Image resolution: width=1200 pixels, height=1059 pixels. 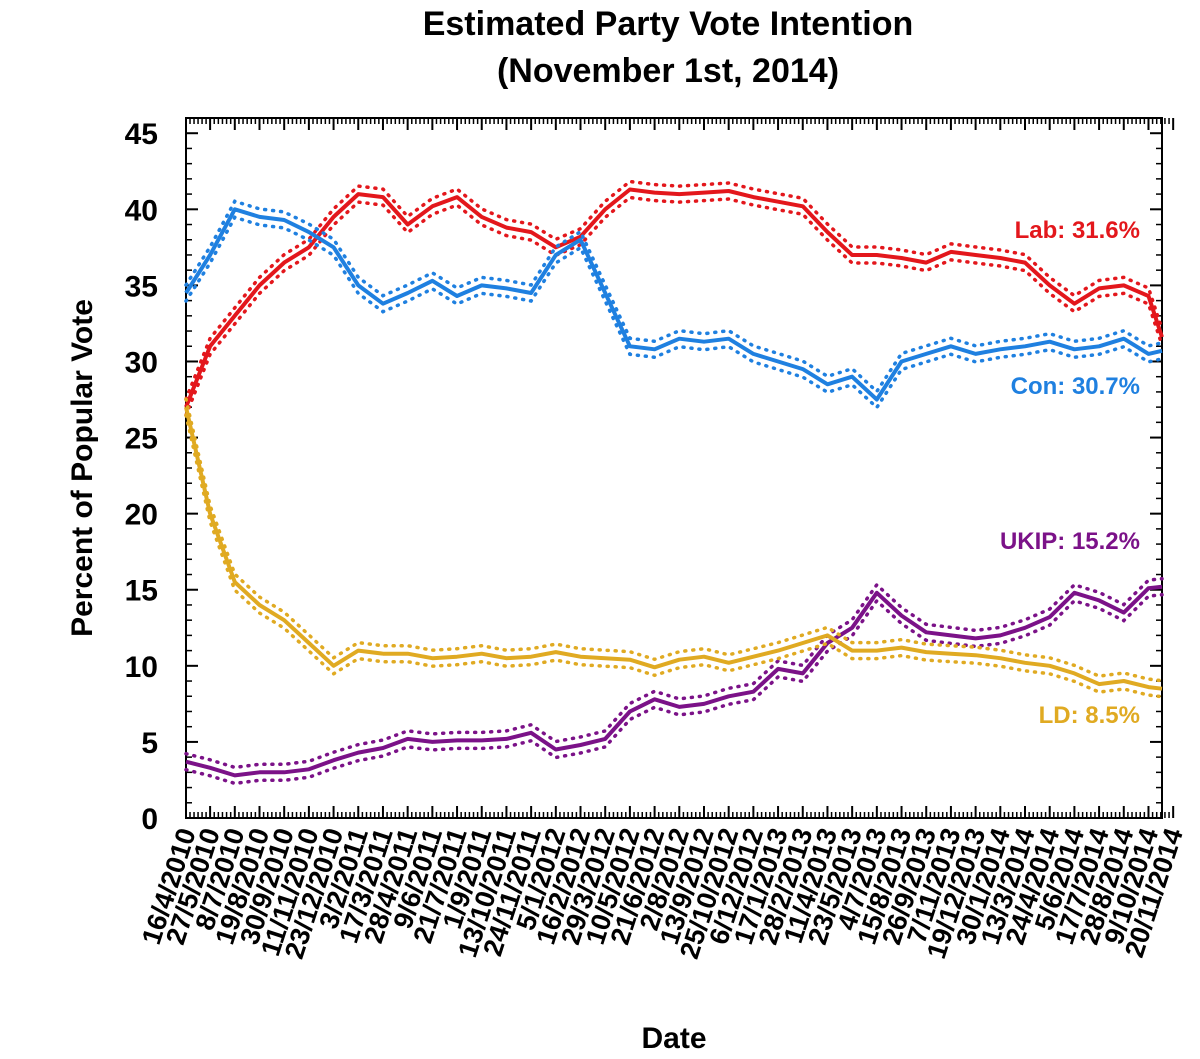 I want to click on y-tick-label: 20, so click(x=141, y=515).